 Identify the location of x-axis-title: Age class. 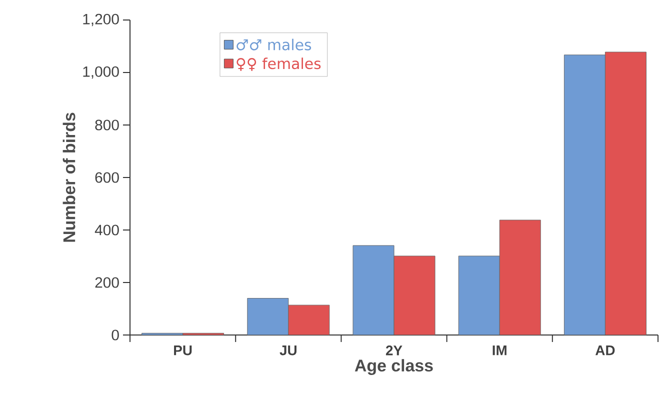
(393, 367).